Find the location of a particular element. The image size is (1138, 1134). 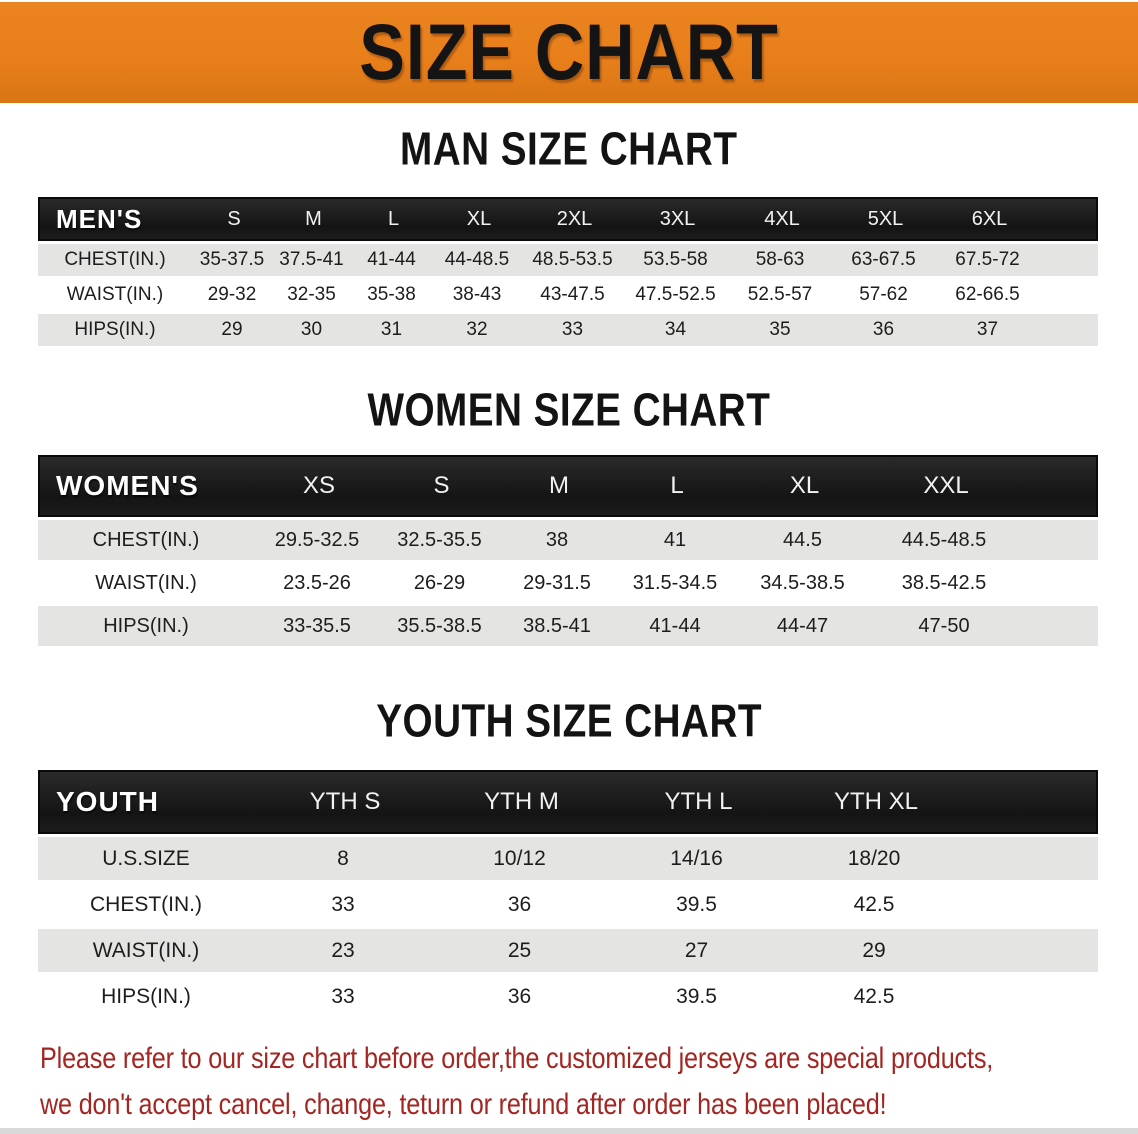

size-value: 31.5-34.5 is located at coordinates (675, 582).